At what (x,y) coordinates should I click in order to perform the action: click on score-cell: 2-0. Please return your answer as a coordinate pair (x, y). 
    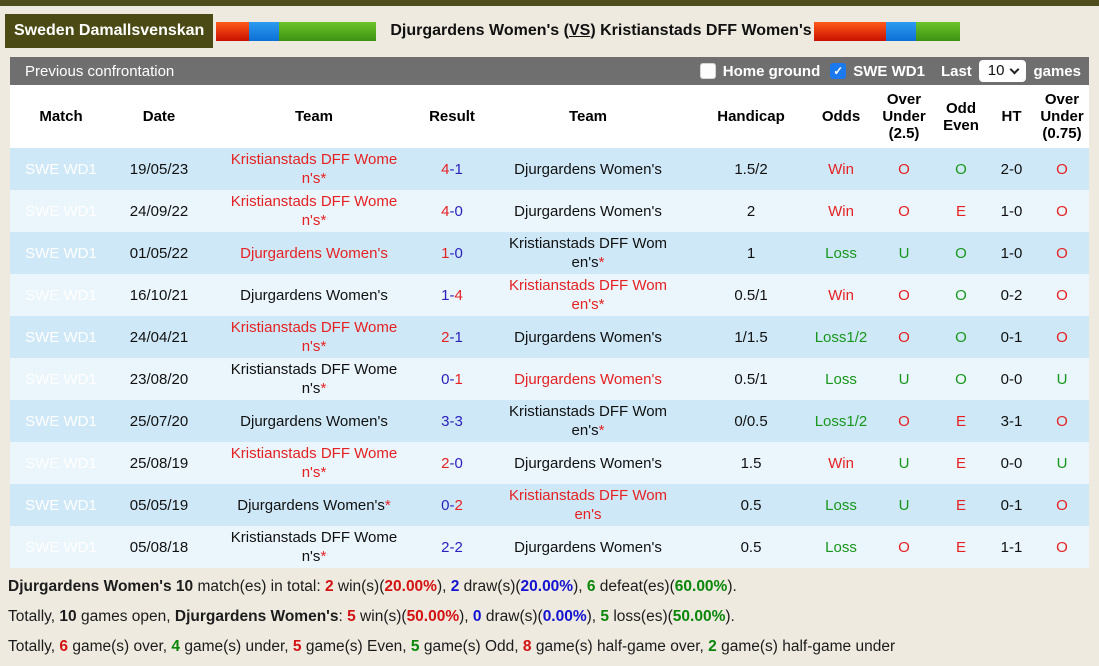
    Looking at the image, I should click on (452, 463).